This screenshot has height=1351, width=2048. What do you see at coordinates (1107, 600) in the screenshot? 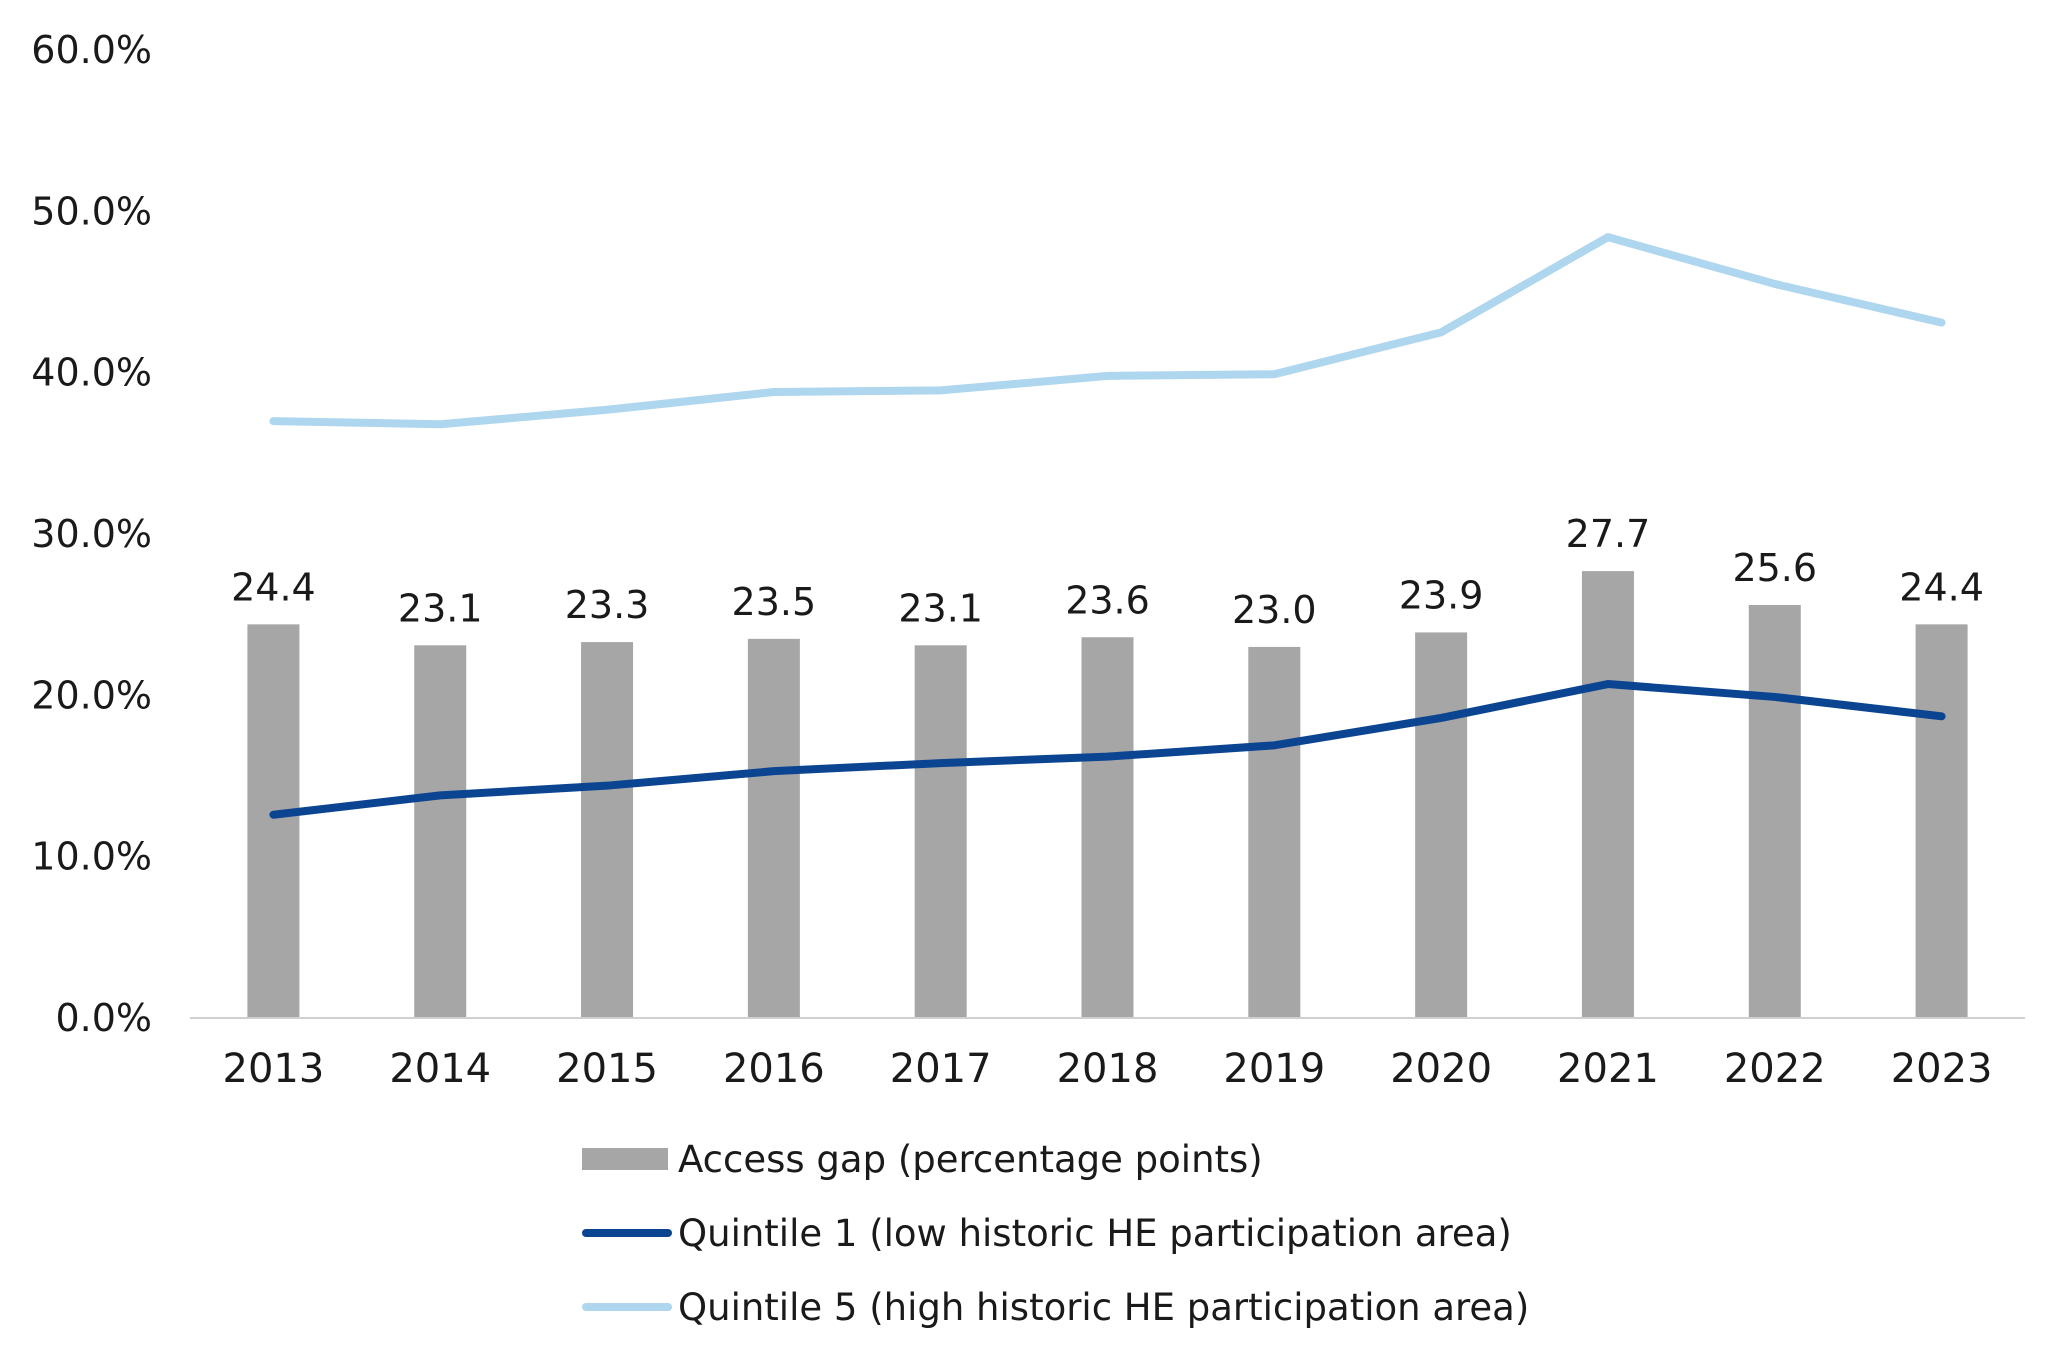
I see `data-label-2018: 23.6` at bounding box center [1107, 600].